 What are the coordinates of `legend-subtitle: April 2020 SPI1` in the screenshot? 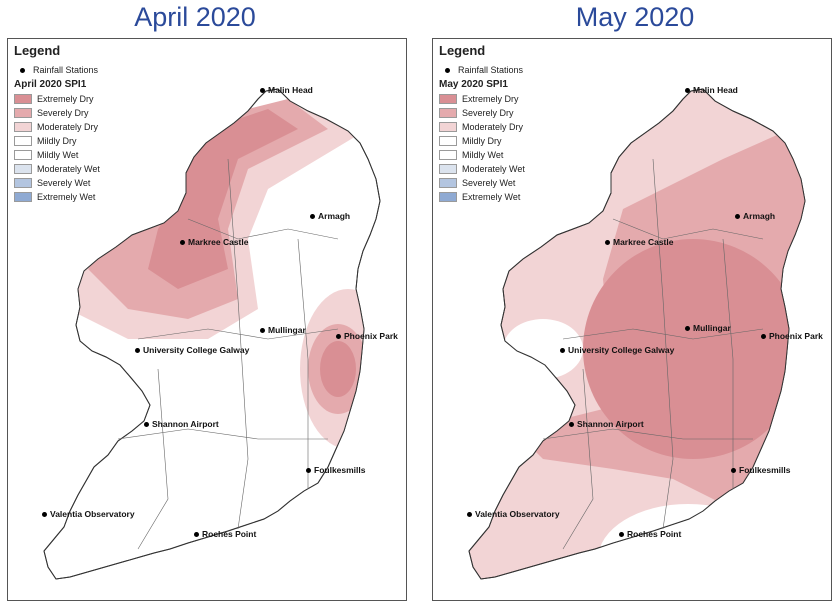 It's located at (50, 84).